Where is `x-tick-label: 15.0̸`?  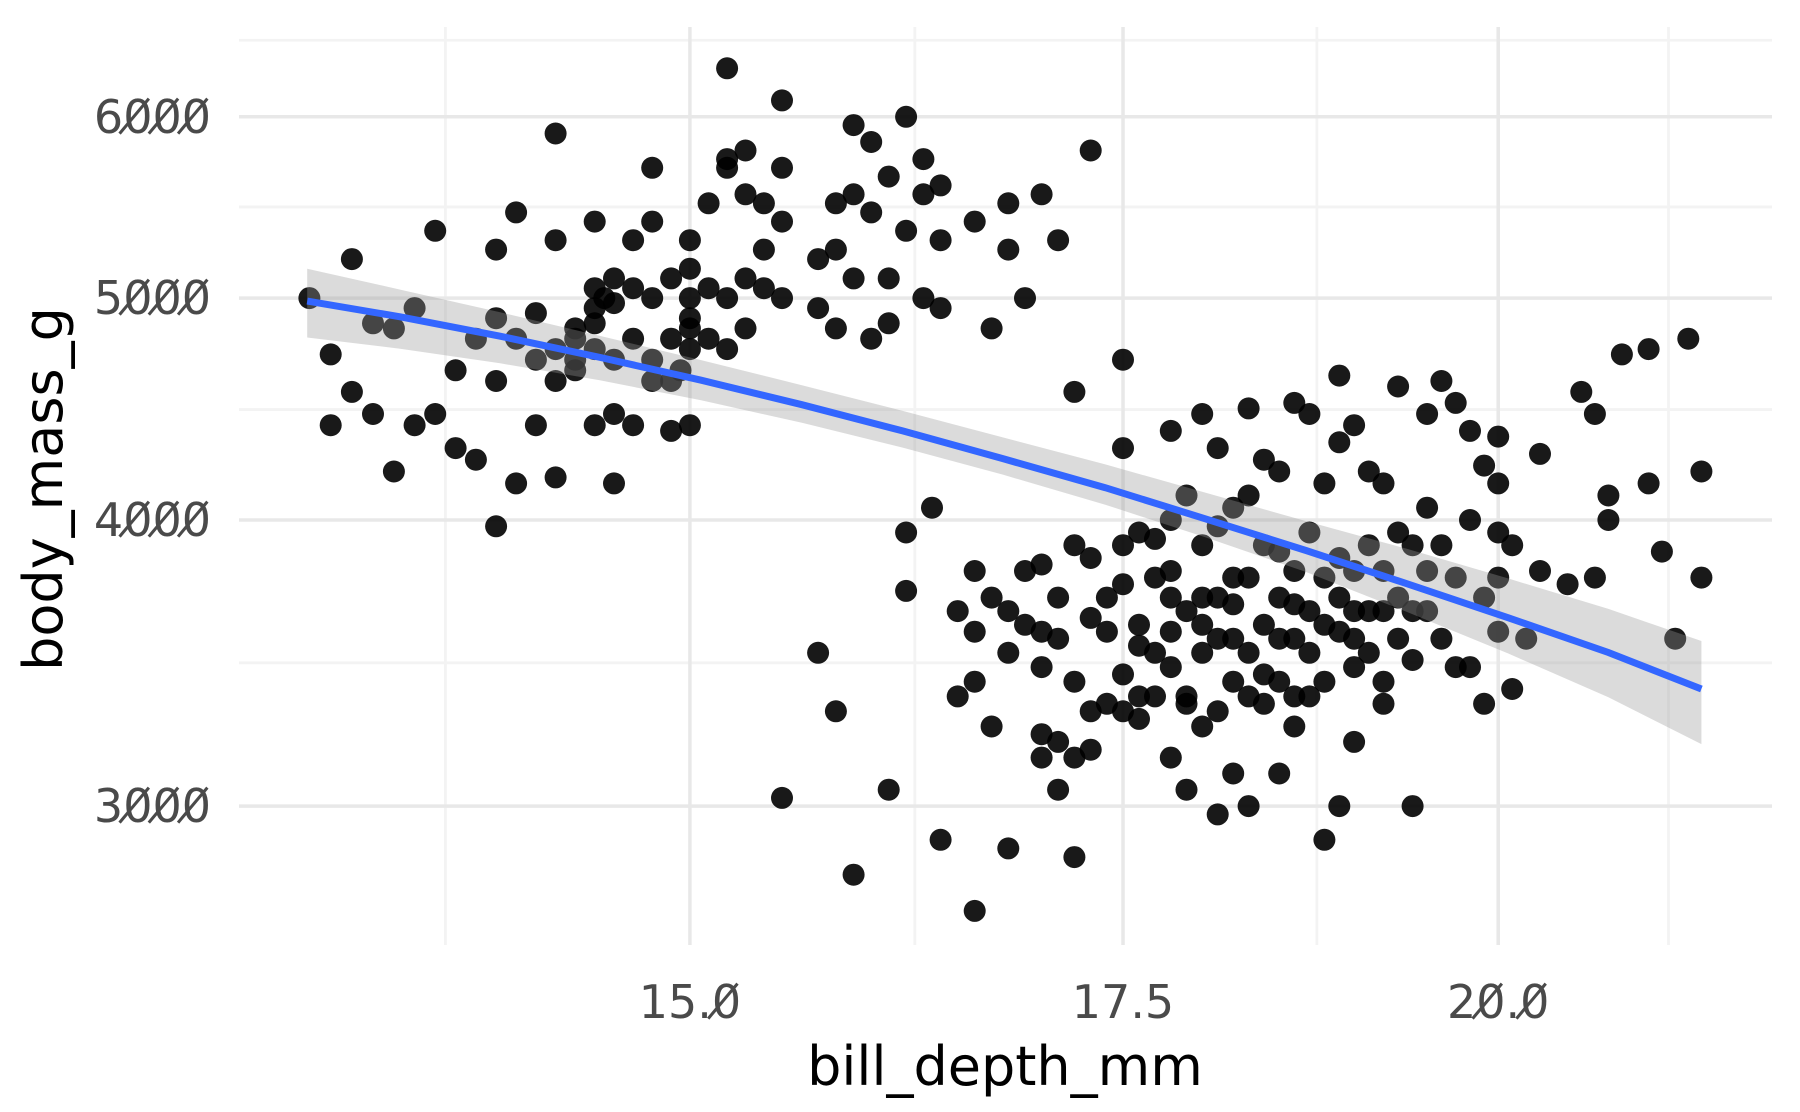 x-tick-label: 15.0̸ is located at coordinates (690, 1002).